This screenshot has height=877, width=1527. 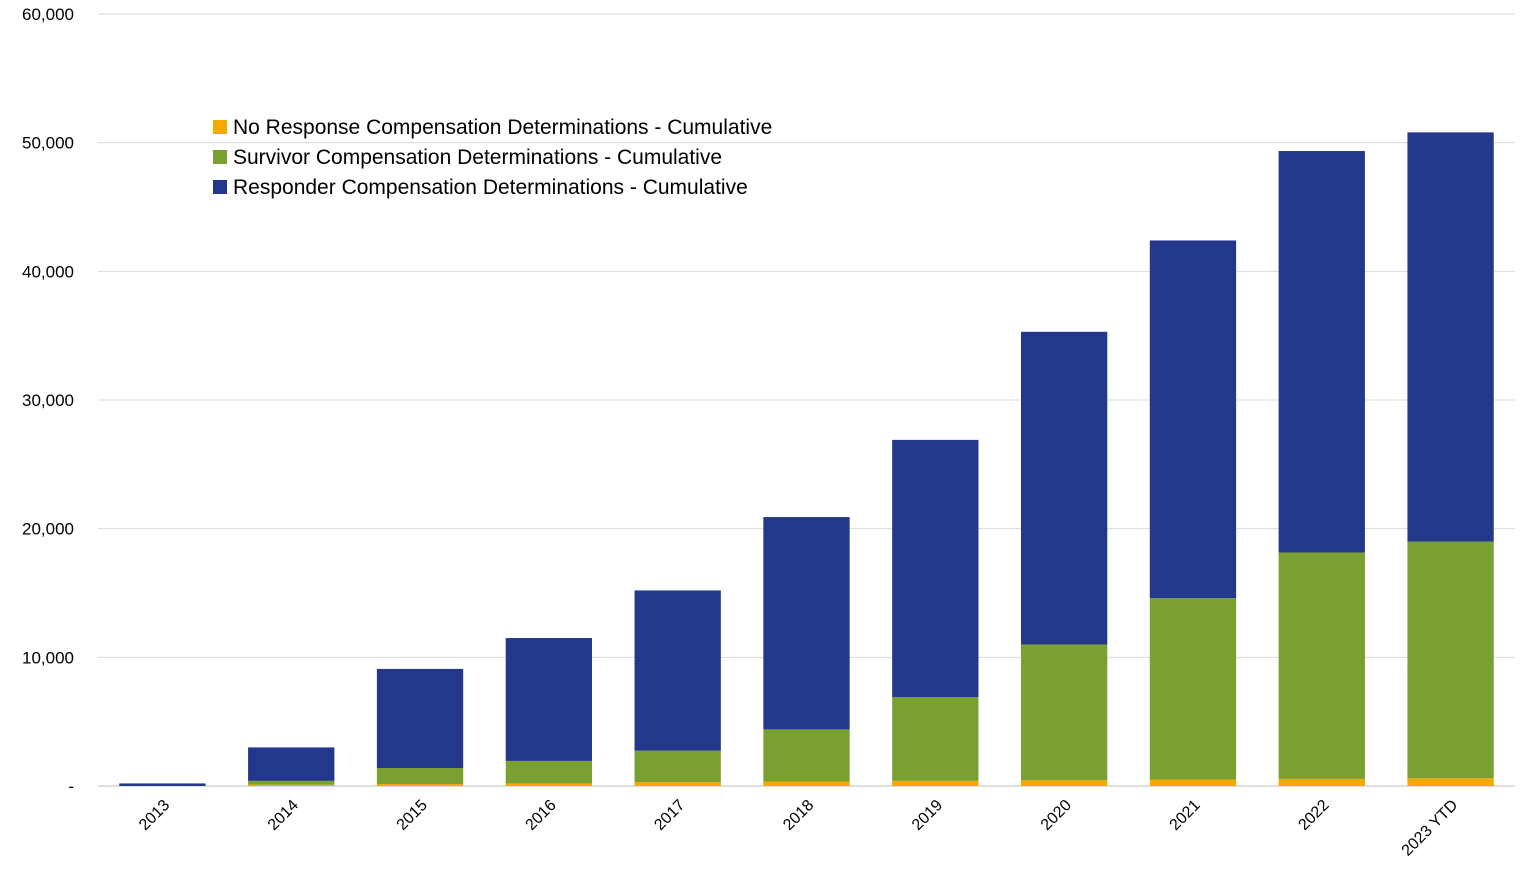 What do you see at coordinates (1185, 815) in the screenshot?
I see `x-tick-label: 2021` at bounding box center [1185, 815].